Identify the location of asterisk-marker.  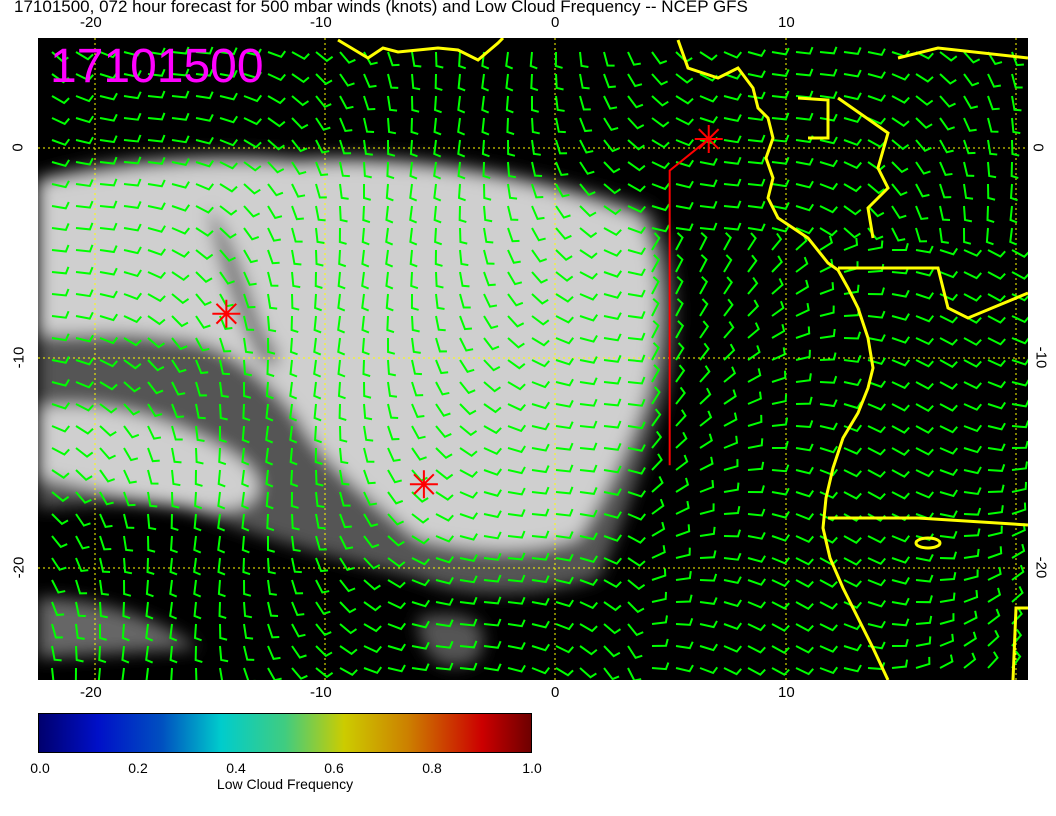
(226, 313).